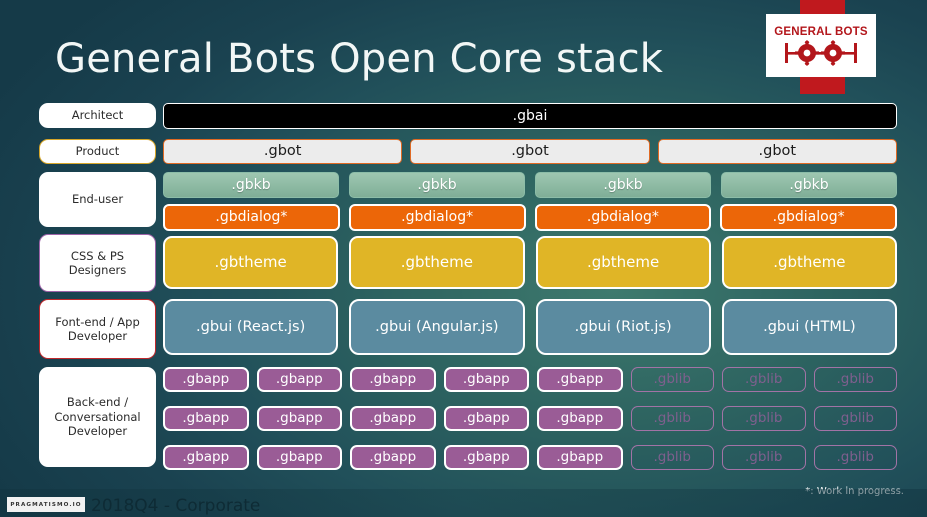 This screenshot has height=517, width=927. I want to click on general-bots-logo: GENERAL BOTS, so click(821, 45).